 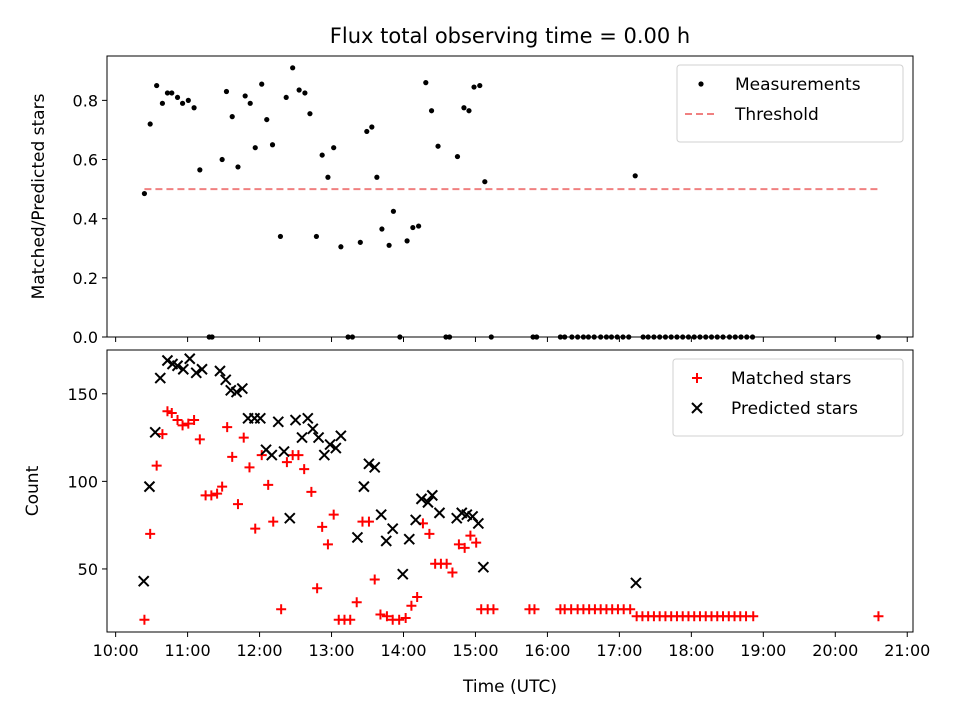 I want to click on y-tick-label: 150, so click(x=82, y=394).